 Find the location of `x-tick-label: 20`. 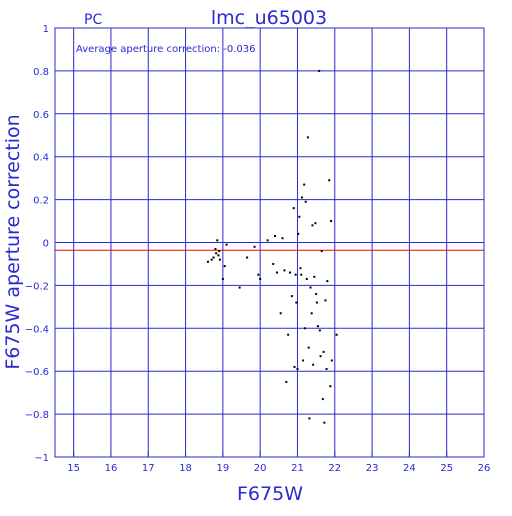

x-tick-label: 20 is located at coordinates (260, 468).